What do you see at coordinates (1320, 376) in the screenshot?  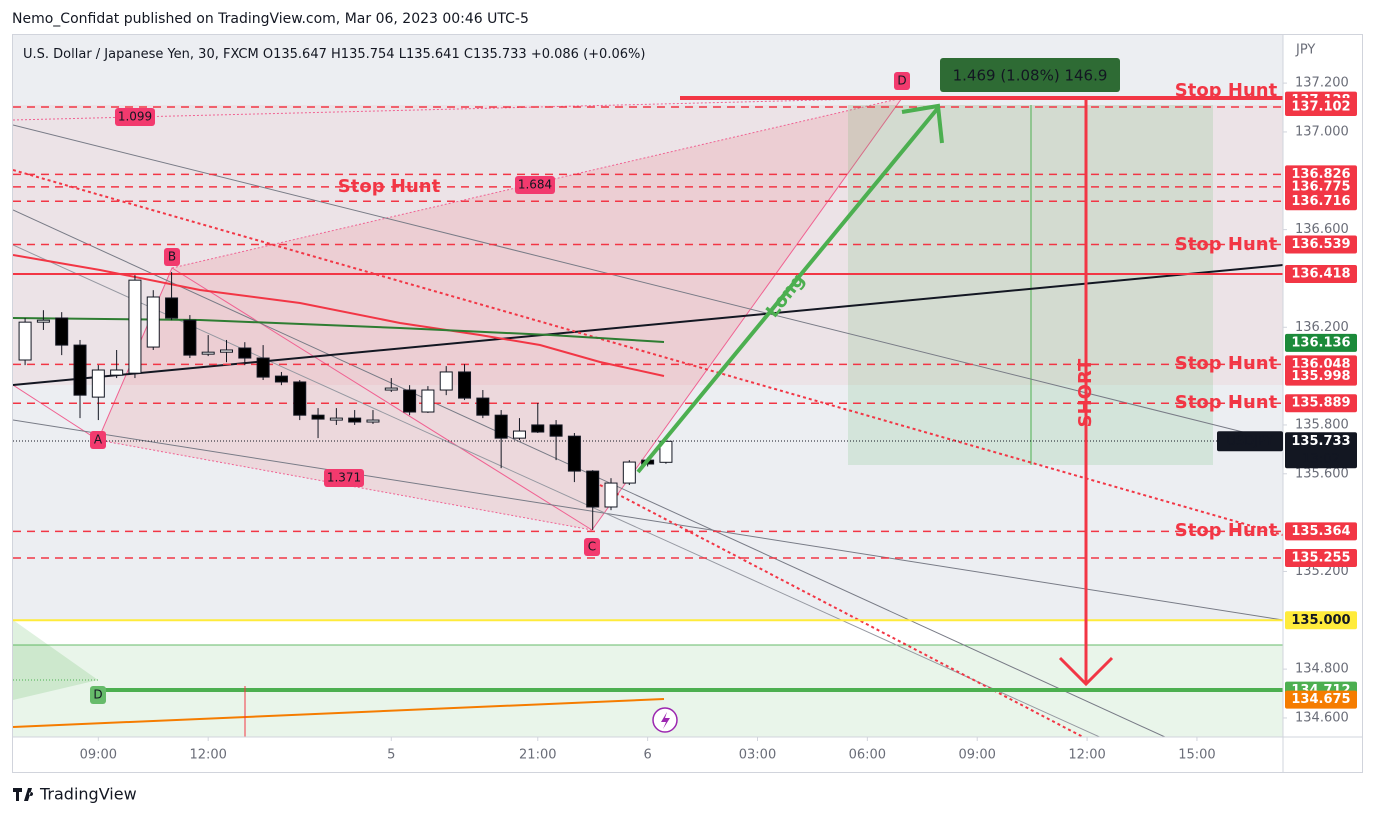 I see `price-label: 135.998` at bounding box center [1320, 376].